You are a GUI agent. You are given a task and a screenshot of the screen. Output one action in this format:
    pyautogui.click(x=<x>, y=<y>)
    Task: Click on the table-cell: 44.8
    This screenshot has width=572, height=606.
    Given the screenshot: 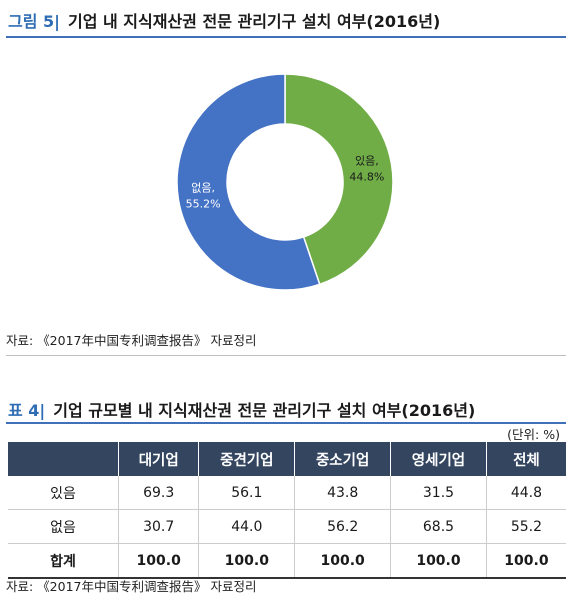 What is the action you would take?
    pyautogui.click(x=526, y=493)
    